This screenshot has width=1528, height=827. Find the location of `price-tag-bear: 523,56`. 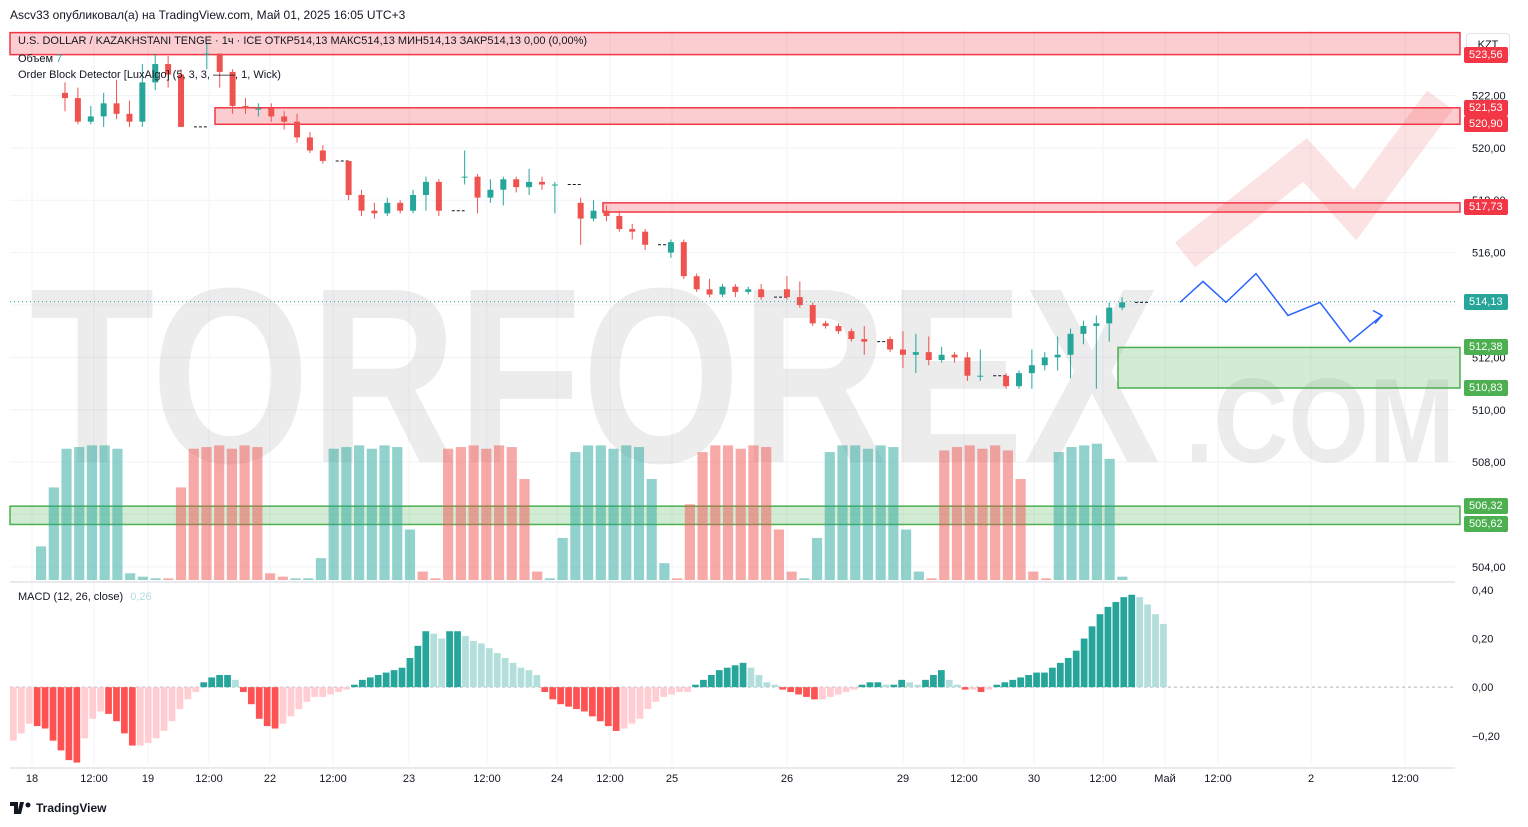

price-tag-bear: 523,56 is located at coordinates (1486, 54).